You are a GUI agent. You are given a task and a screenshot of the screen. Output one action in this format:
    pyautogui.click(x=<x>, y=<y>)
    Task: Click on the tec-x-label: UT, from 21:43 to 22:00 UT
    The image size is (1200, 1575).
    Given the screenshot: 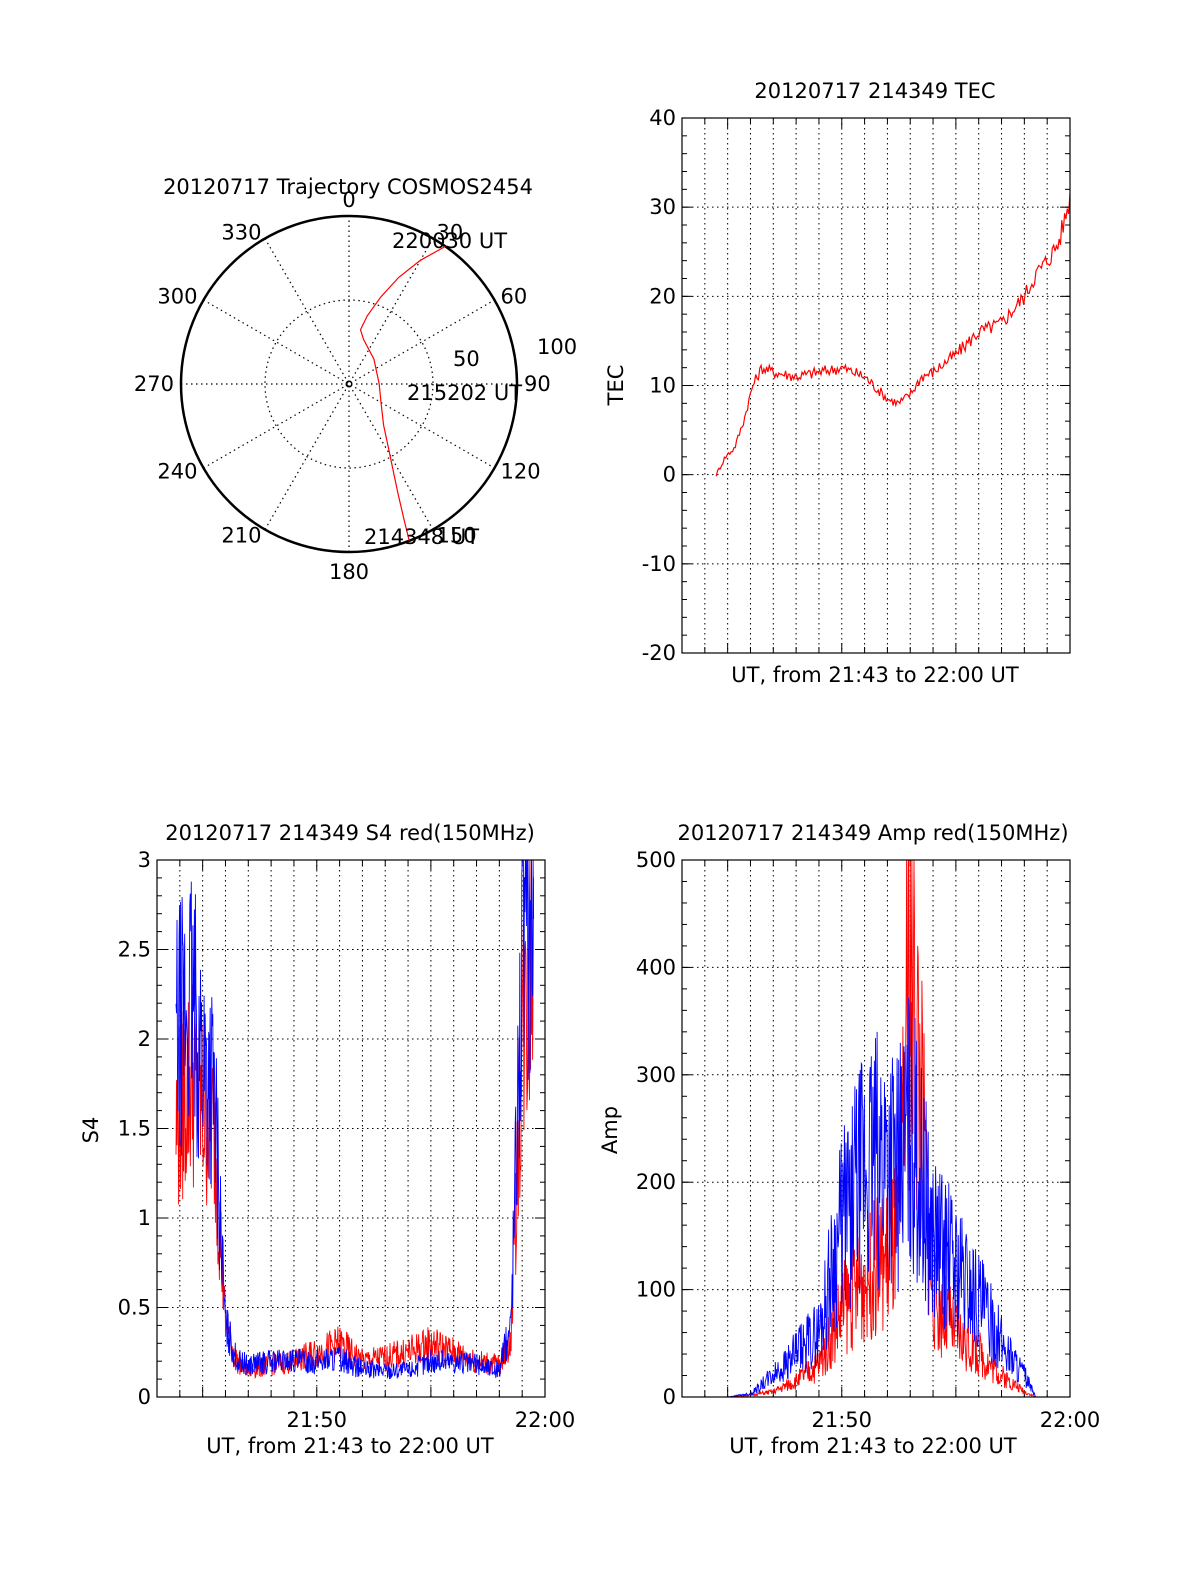 What is the action you would take?
    pyautogui.click(x=875, y=675)
    